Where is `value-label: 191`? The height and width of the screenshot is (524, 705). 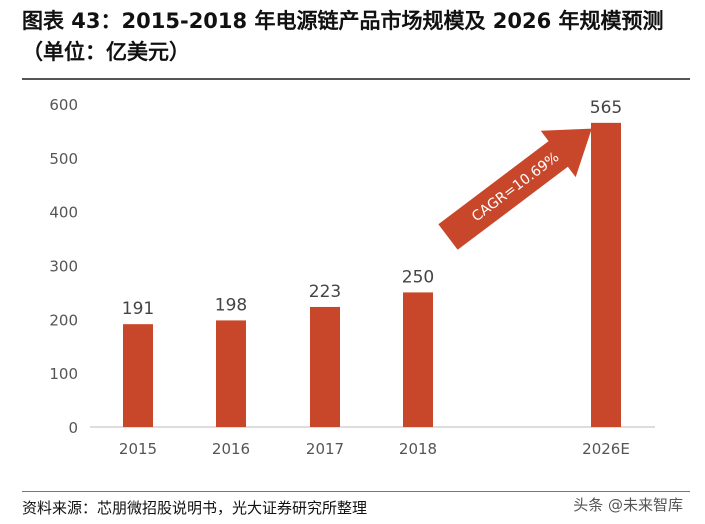 value-label: 191 is located at coordinates (138, 309).